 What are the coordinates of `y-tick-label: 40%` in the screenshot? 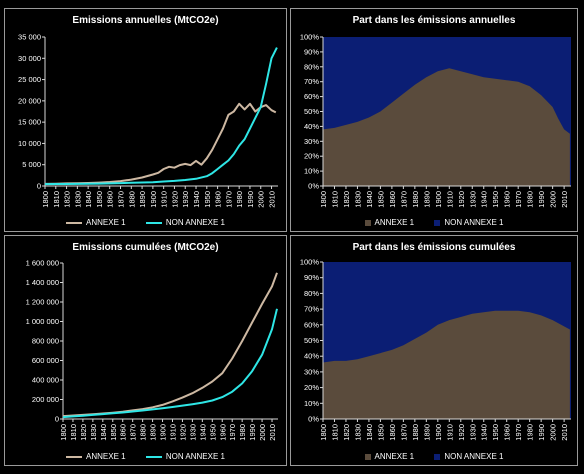 It's located at (311, 356).